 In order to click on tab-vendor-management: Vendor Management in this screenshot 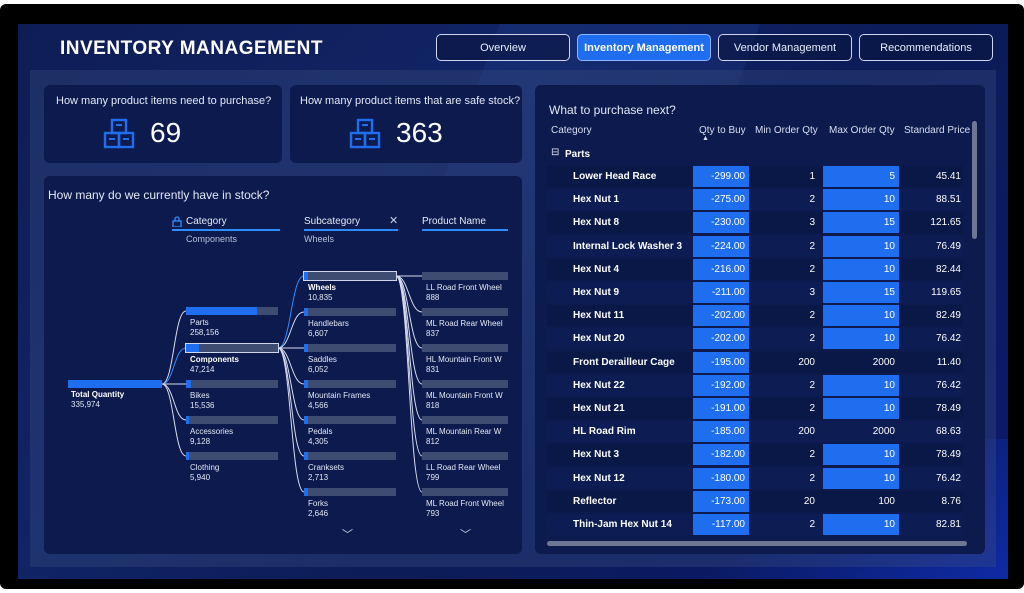, I will do `click(785, 47)`.